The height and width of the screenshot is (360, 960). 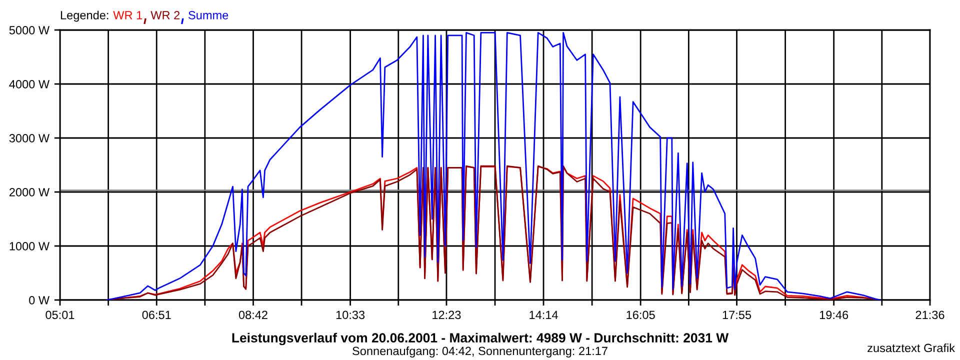 What do you see at coordinates (84, 16) in the screenshot?
I see `legend-title: Legende:` at bounding box center [84, 16].